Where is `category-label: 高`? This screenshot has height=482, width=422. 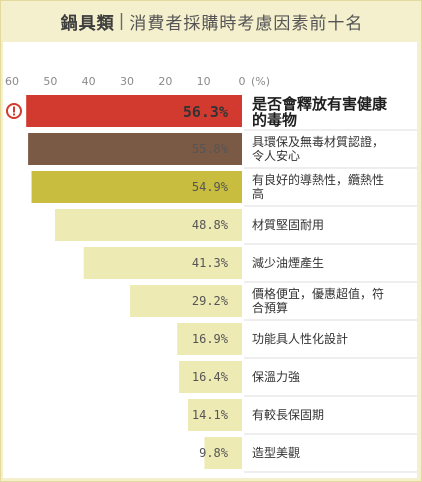
category-label: 高 is located at coordinates (258, 193).